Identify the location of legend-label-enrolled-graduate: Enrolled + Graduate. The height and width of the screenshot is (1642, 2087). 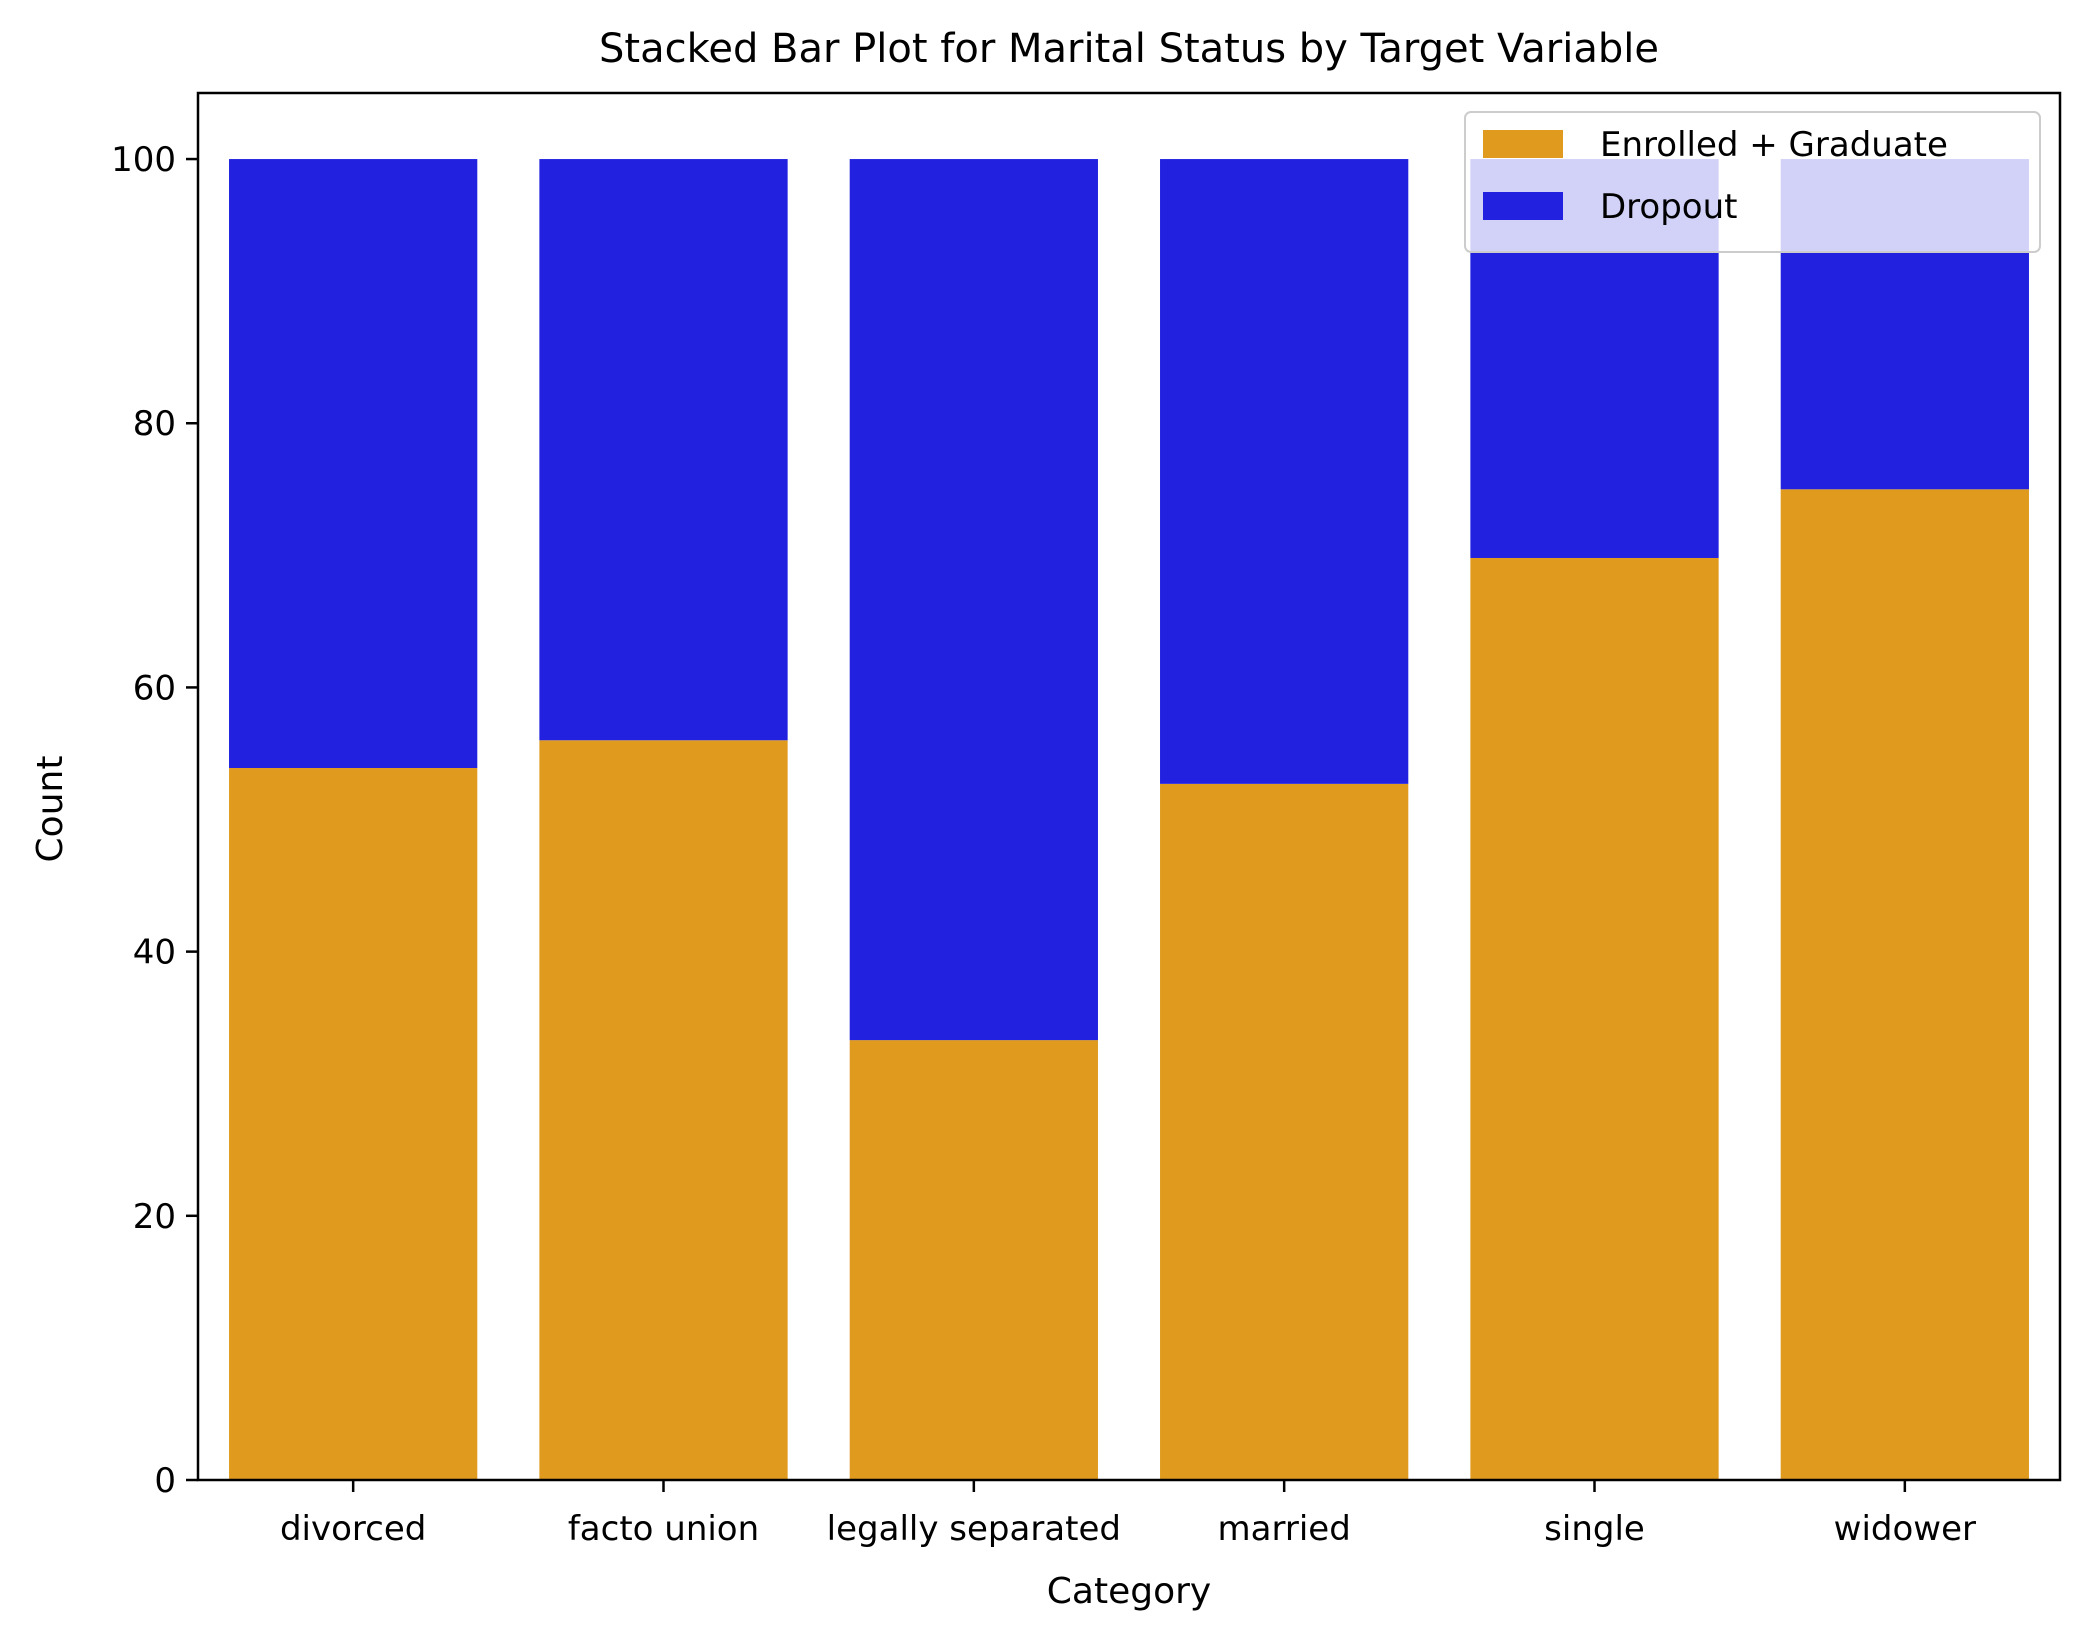
(1774, 145).